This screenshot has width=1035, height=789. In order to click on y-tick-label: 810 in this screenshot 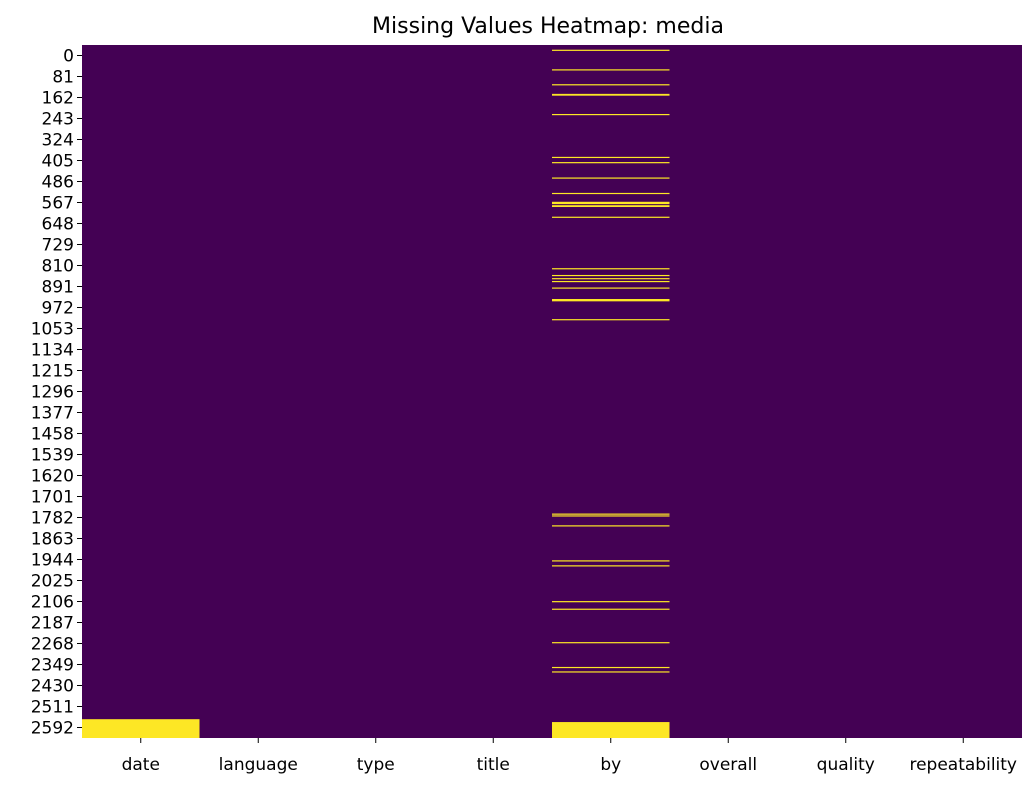, I will do `click(58, 267)`.